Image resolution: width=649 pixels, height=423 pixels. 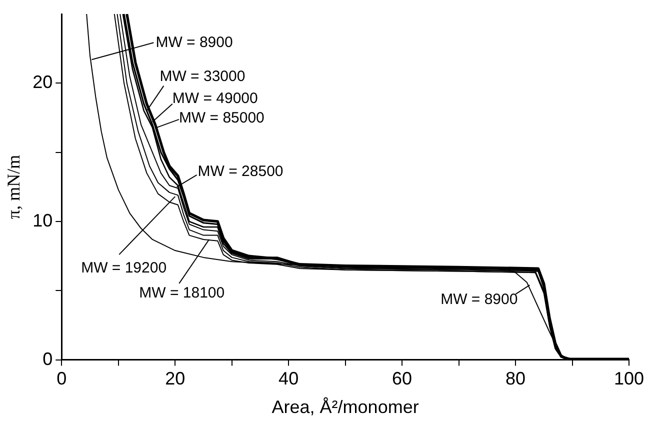 What do you see at coordinates (215, 99) in the screenshot?
I see `annotation: MW = 49000` at bounding box center [215, 99].